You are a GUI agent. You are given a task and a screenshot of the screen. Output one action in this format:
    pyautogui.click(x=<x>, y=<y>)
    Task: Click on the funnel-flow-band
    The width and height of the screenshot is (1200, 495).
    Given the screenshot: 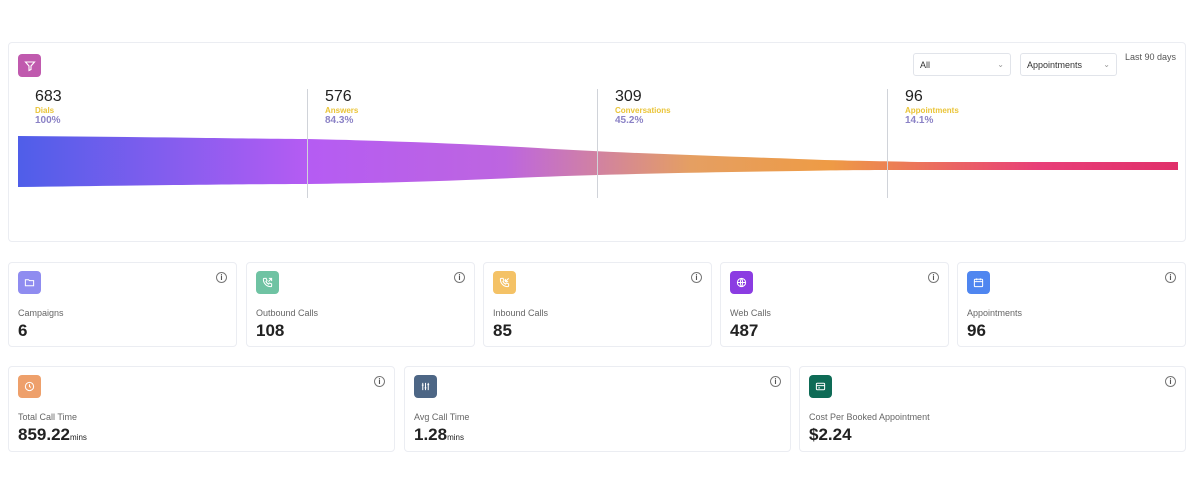 What is the action you would take?
    pyautogui.click(x=598, y=161)
    